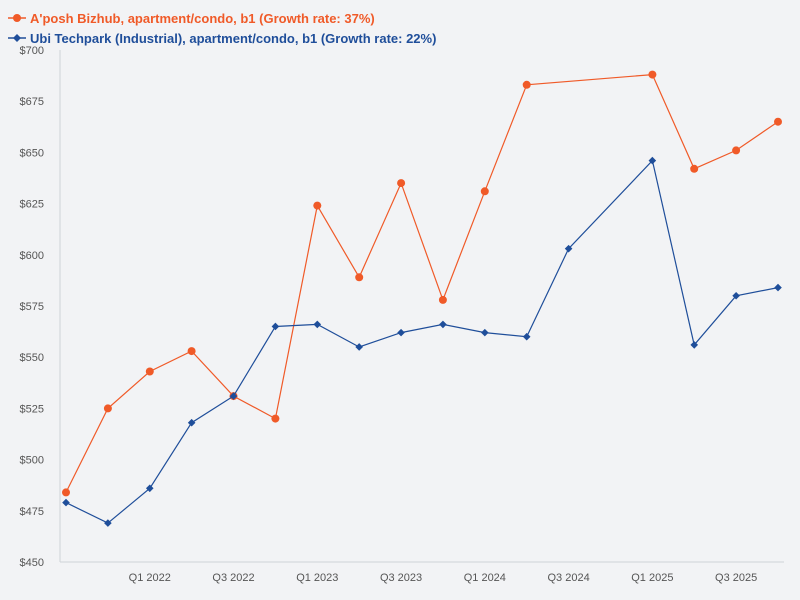  What do you see at coordinates (32, 205) in the screenshot?
I see `y-tick-label: $625` at bounding box center [32, 205].